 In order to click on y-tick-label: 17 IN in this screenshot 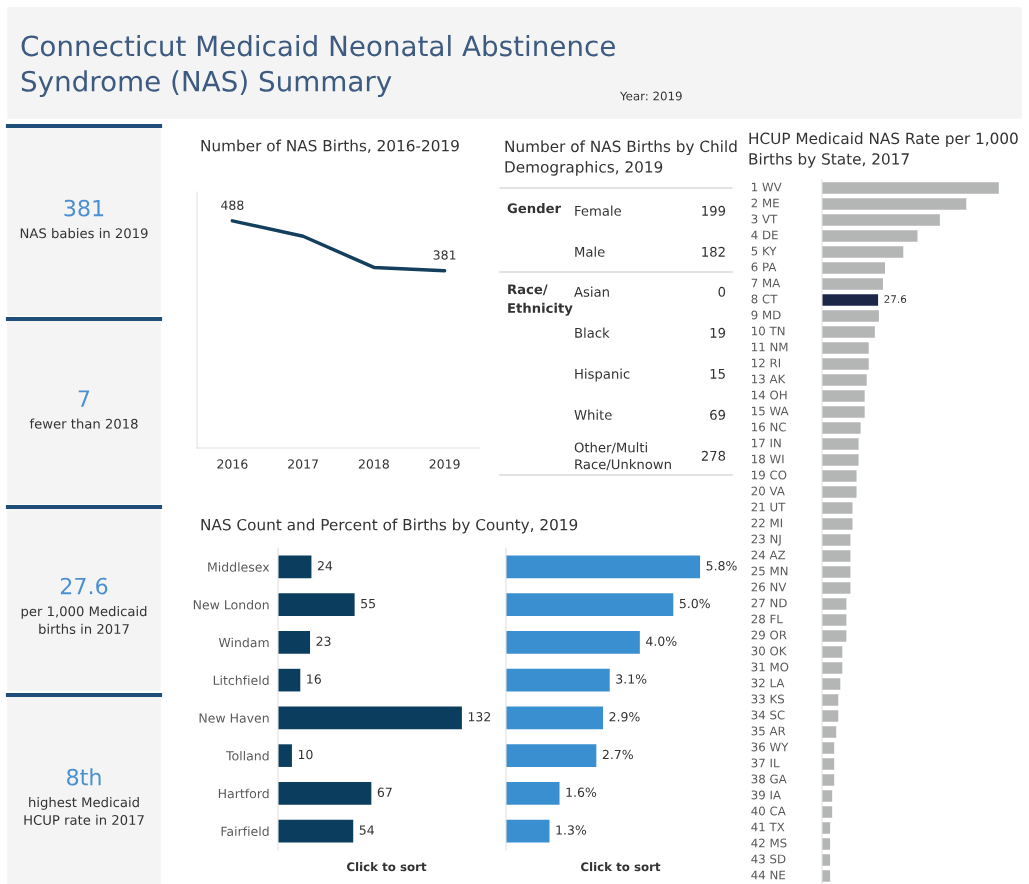, I will do `click(766, 443)`.